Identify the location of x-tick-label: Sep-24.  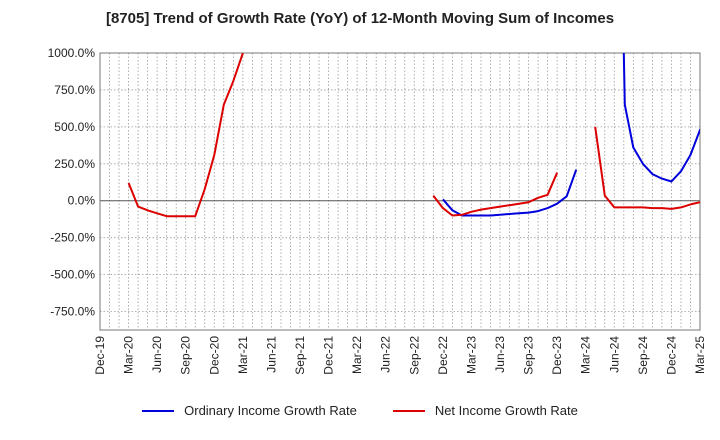
(643, 355).